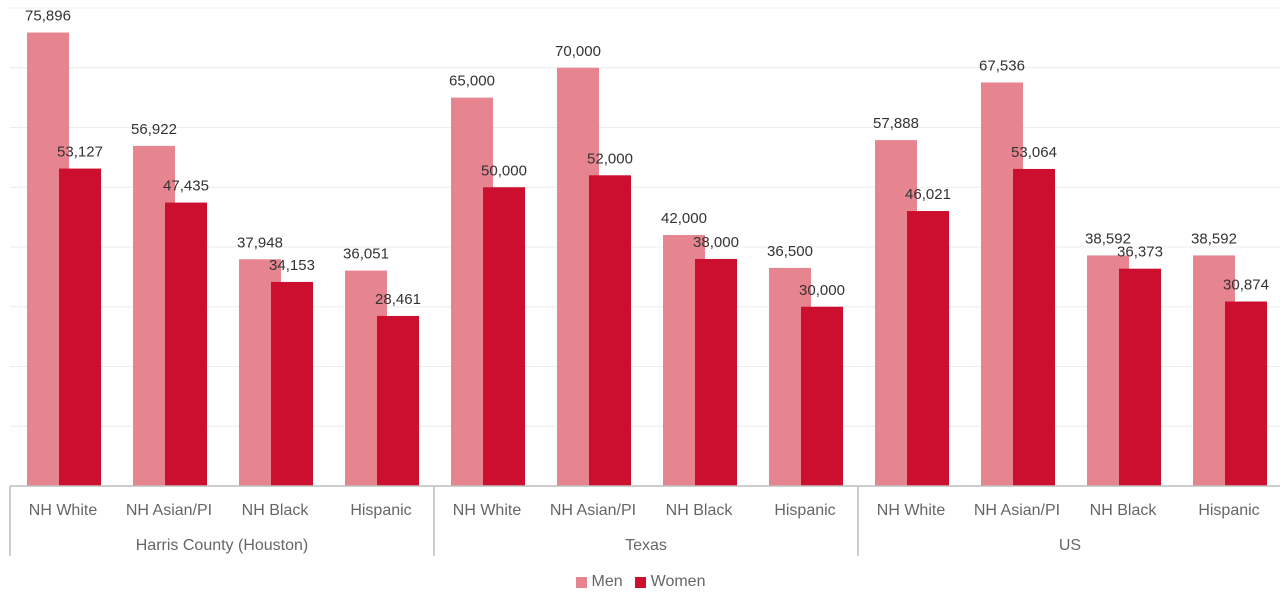  What do you see at coordinates (578, 51) in the screenshot?
I see `data-label-men: 70,000` at bounding box center [578, 51].